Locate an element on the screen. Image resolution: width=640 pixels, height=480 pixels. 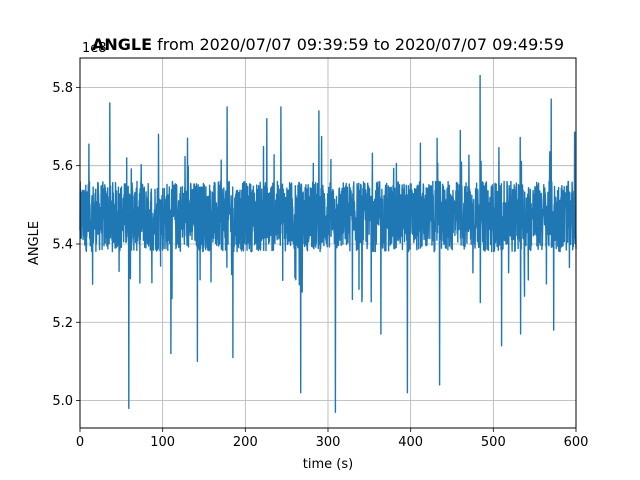
y-offset-text: 1e8 is located at coordinates (94, 48).